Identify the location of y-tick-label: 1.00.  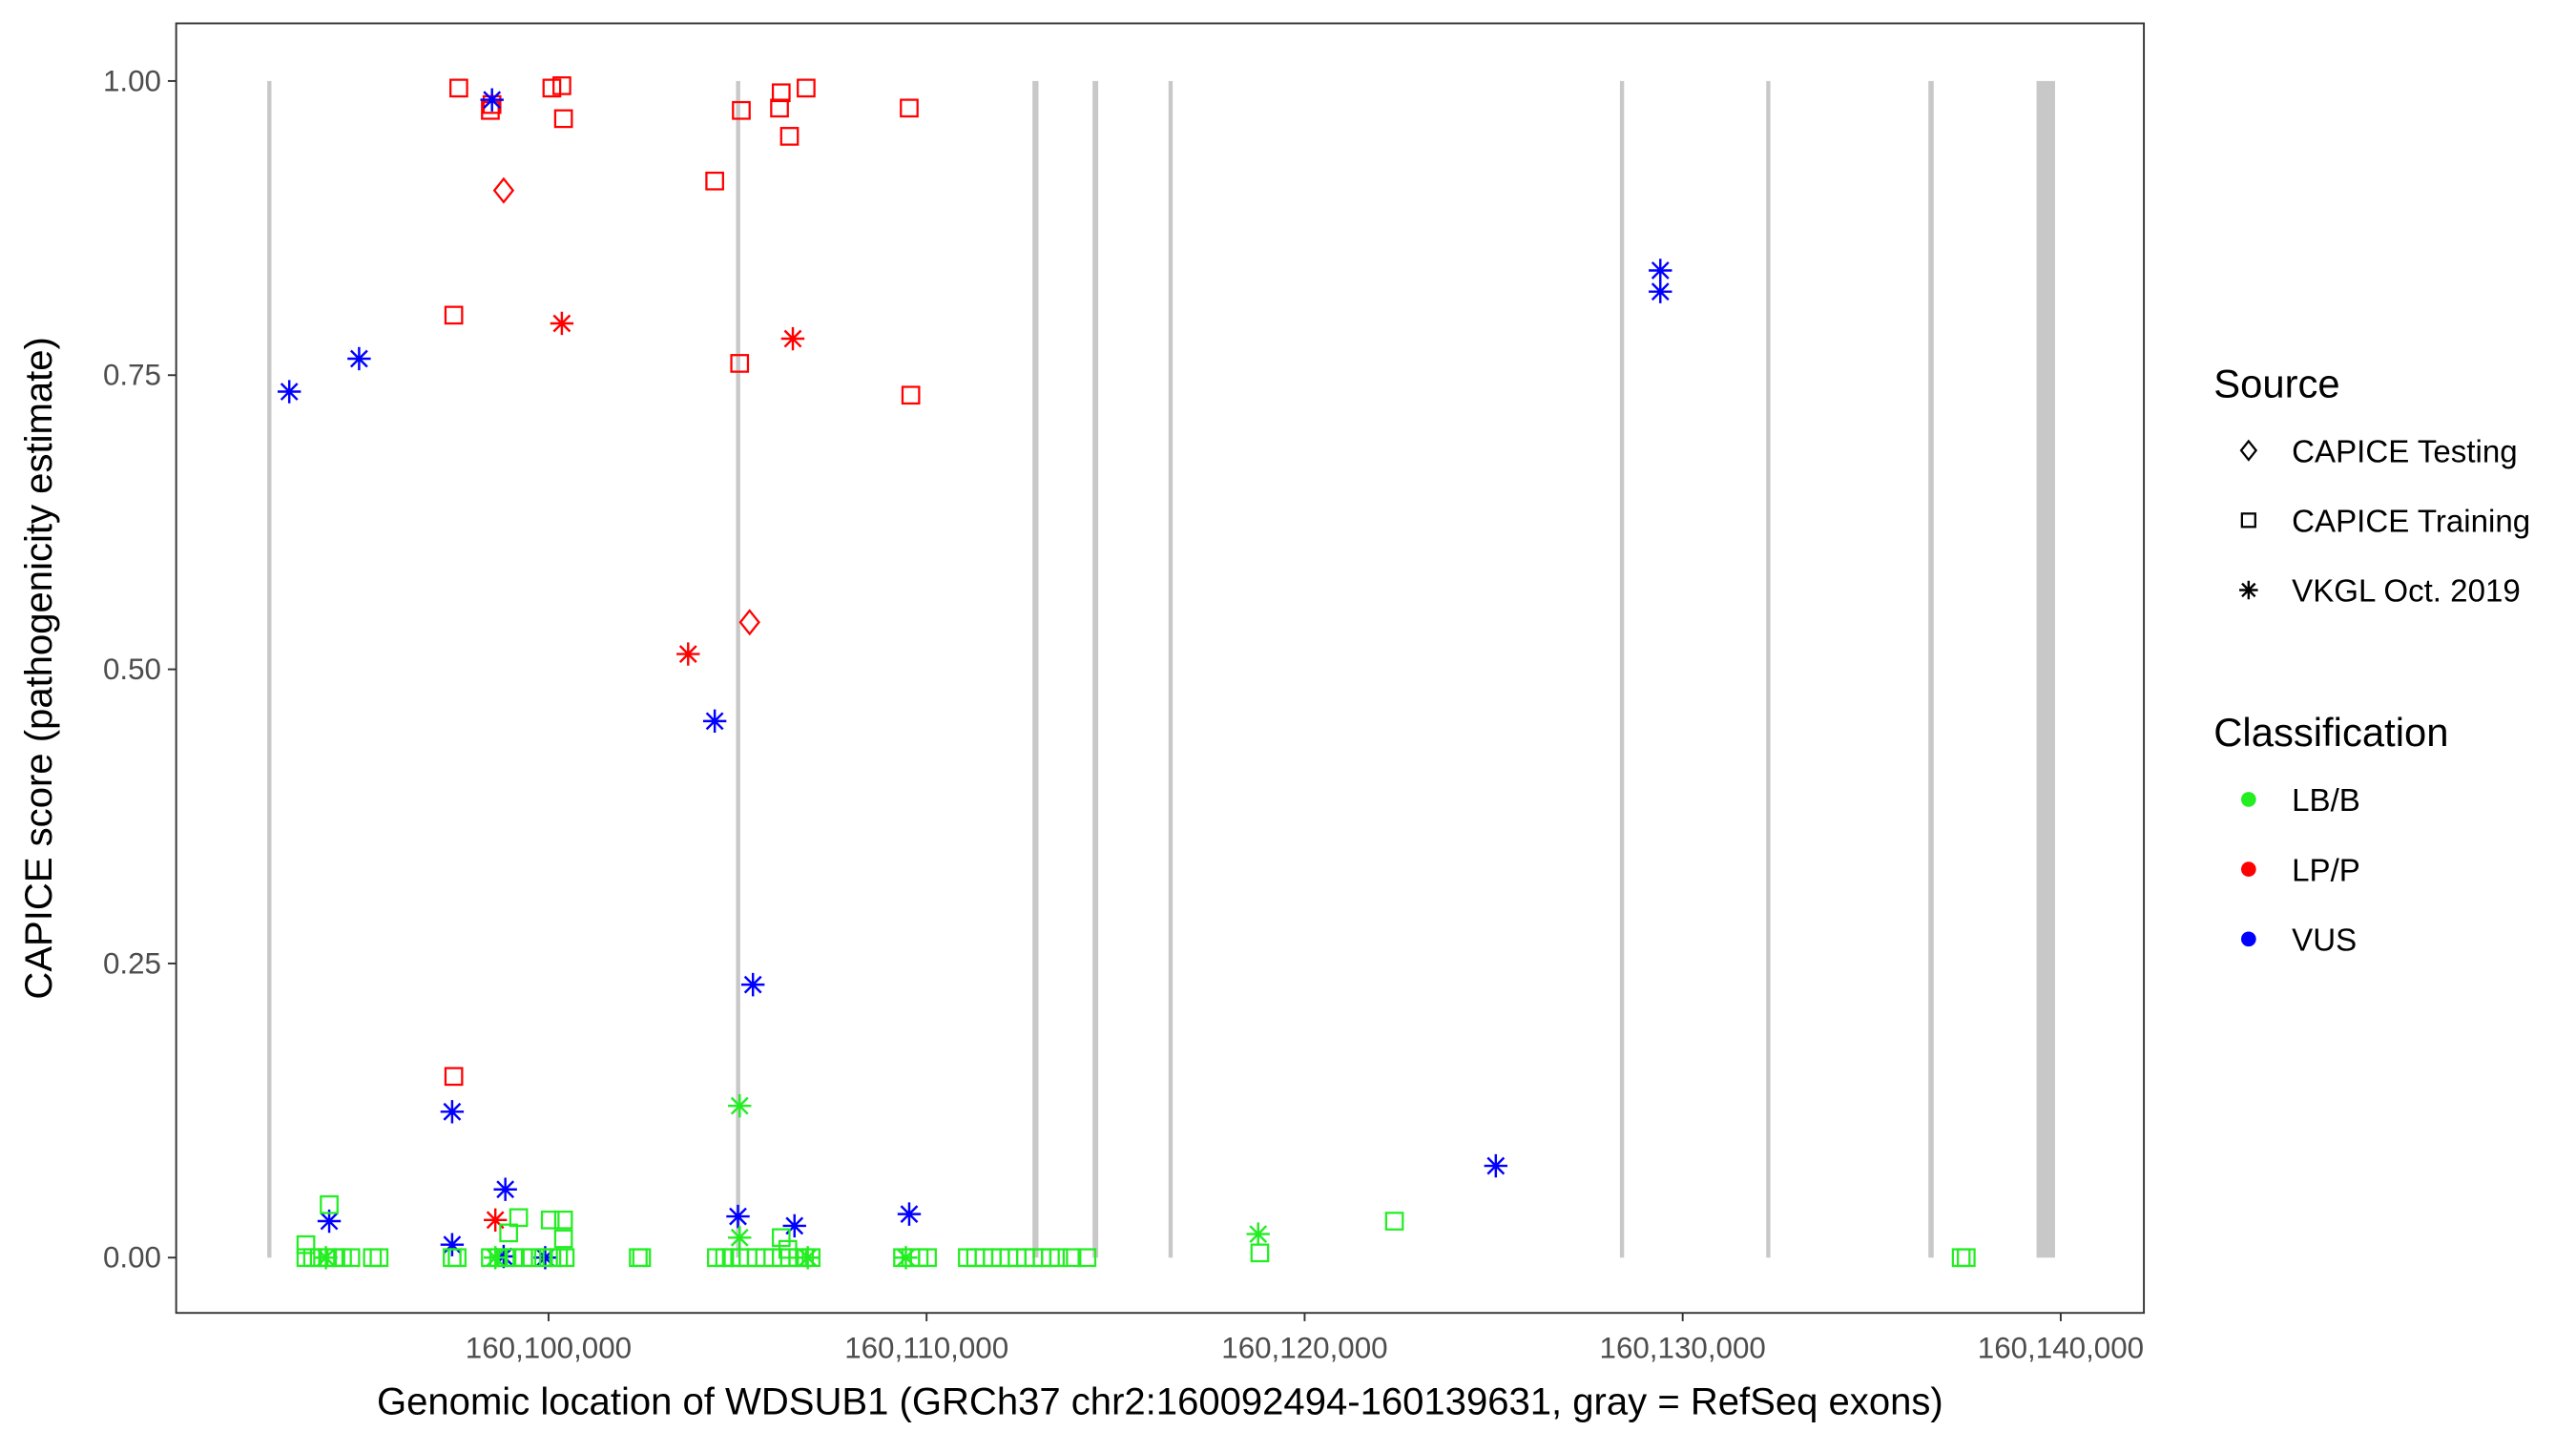
(132, 80).